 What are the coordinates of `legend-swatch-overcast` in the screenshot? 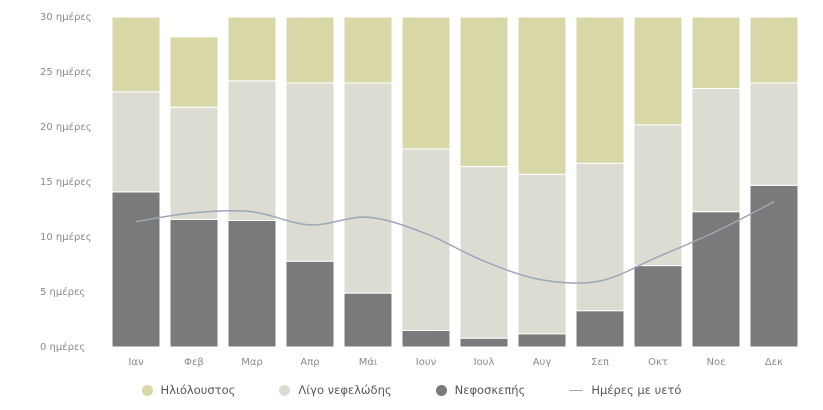 It's located at (441, 390).